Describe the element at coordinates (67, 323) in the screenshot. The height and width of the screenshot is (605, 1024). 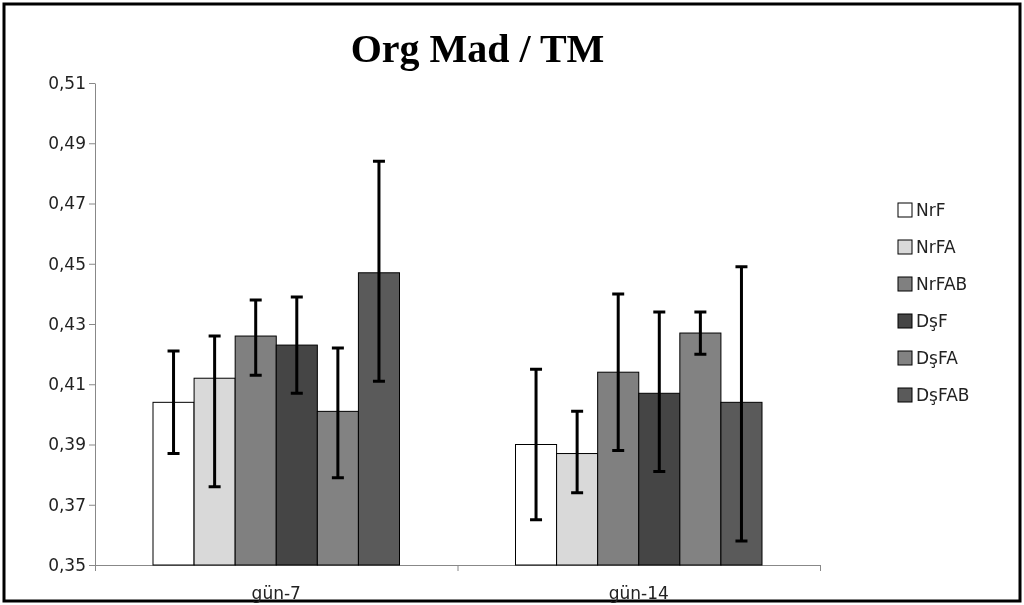
I see `y-tick-label: 0,43` at that location.